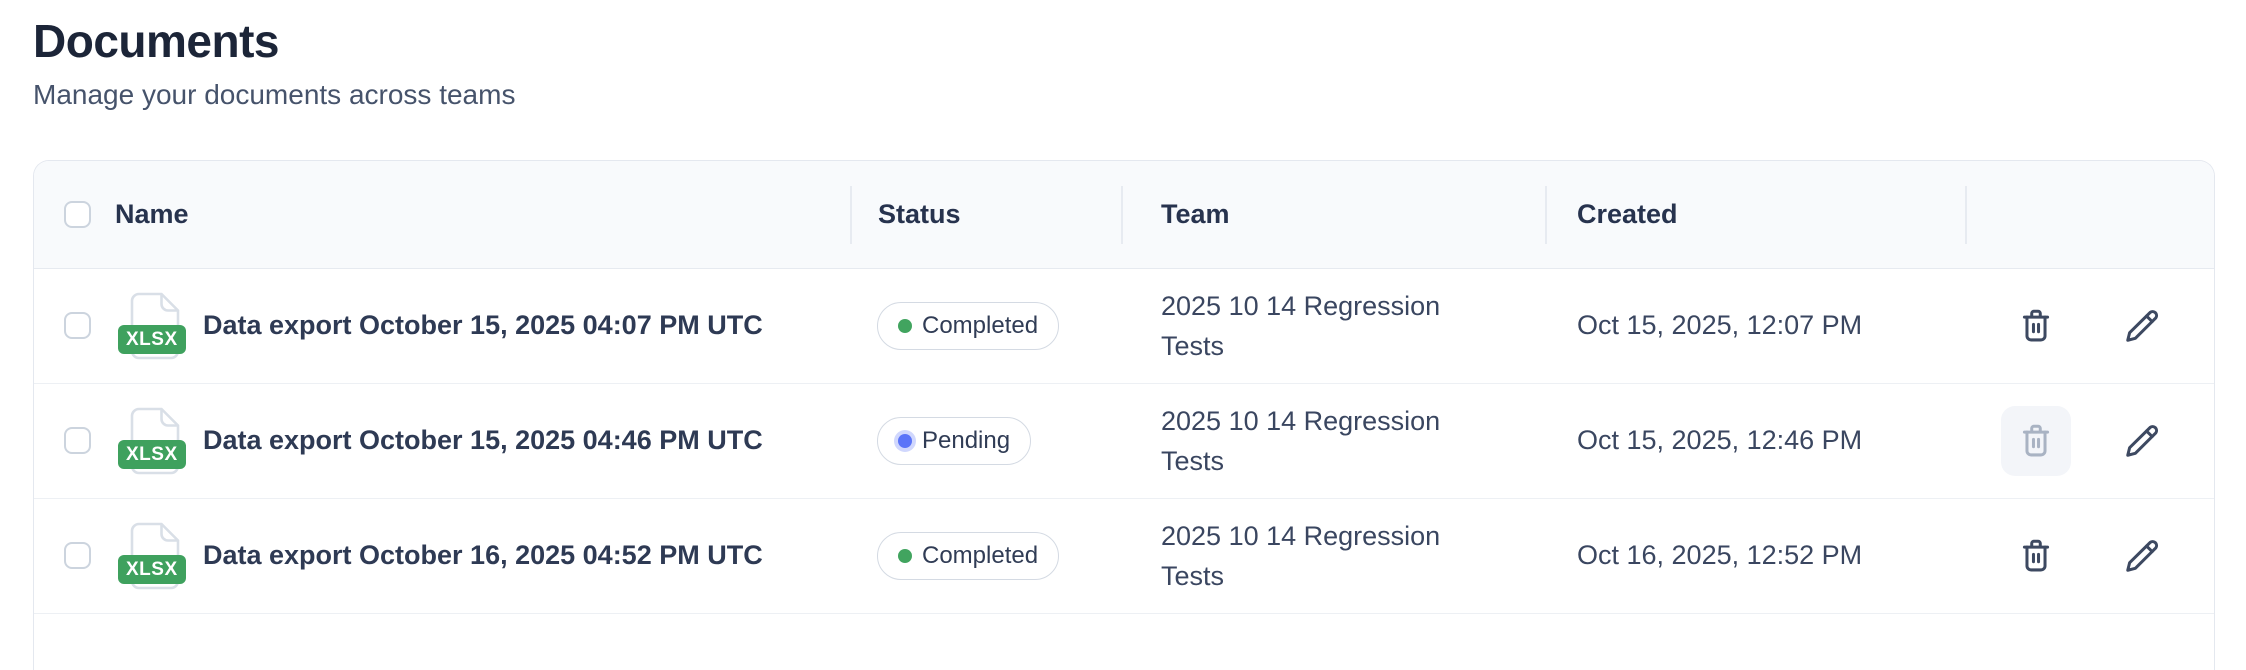  Describe the element at coordinates (274, 95) in the screenshot. I see `page-subtitle: Manage your documents across teams` at that location.